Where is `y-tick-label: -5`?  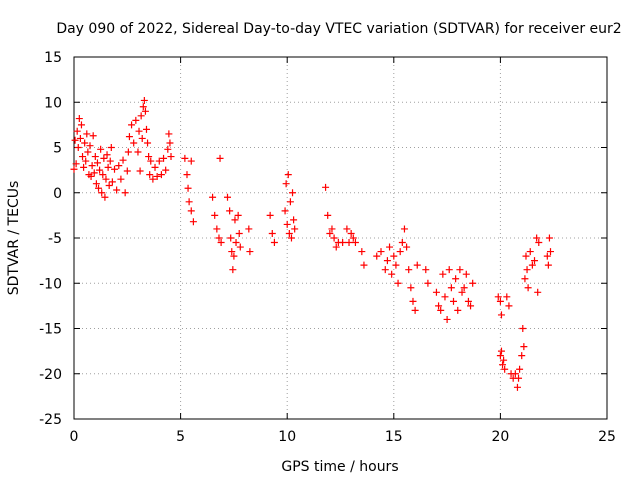 y-tick-label: -5 is located at coordinates (55, 239).